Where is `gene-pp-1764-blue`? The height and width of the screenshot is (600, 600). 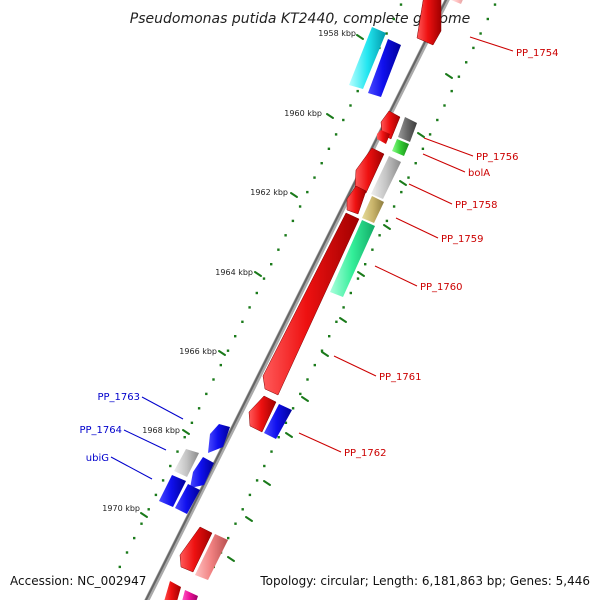 gene-pp-1764-blue is located at coordinates (202, 472).